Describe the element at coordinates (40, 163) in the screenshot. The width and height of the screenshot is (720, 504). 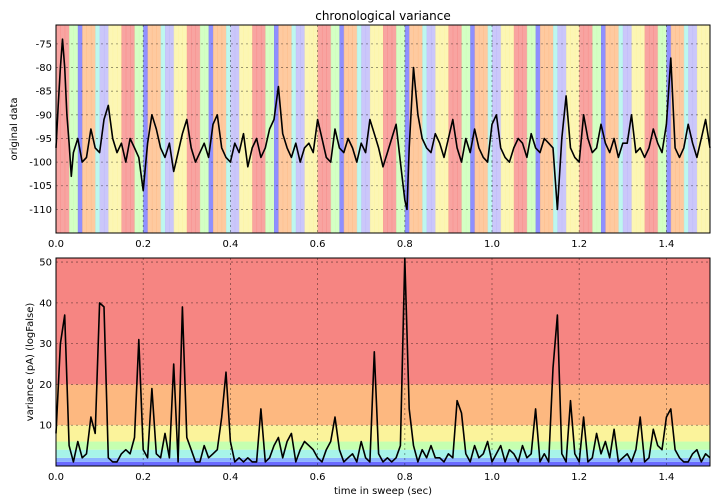
I see `y-tick-label: -100` at that location.